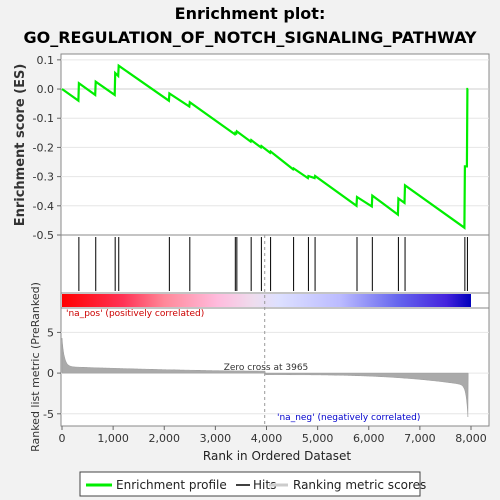 This screenshot has height=500, width=500. I want to click on es-y-tick-label: 0.1, so click(46, 60).